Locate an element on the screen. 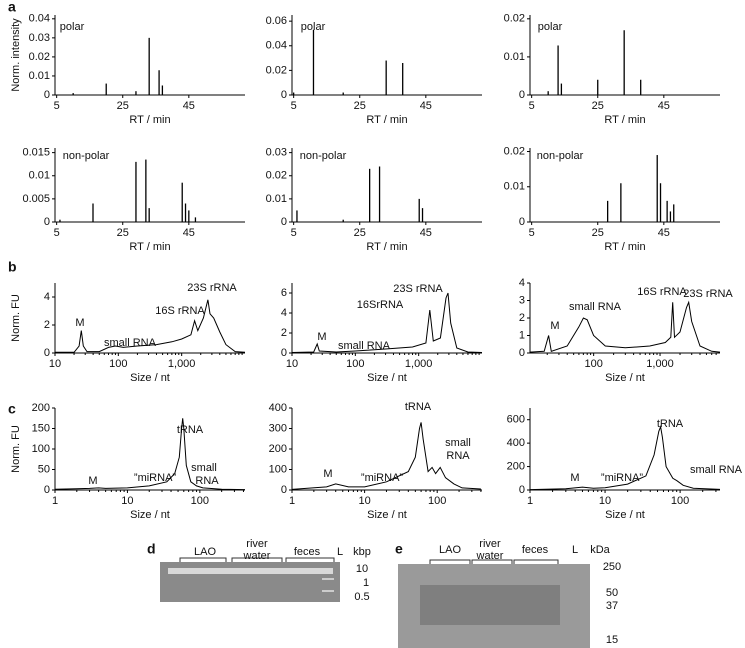 This screenshot has height=648, width=745. lane-bracket is located at coordinates (257, 559).